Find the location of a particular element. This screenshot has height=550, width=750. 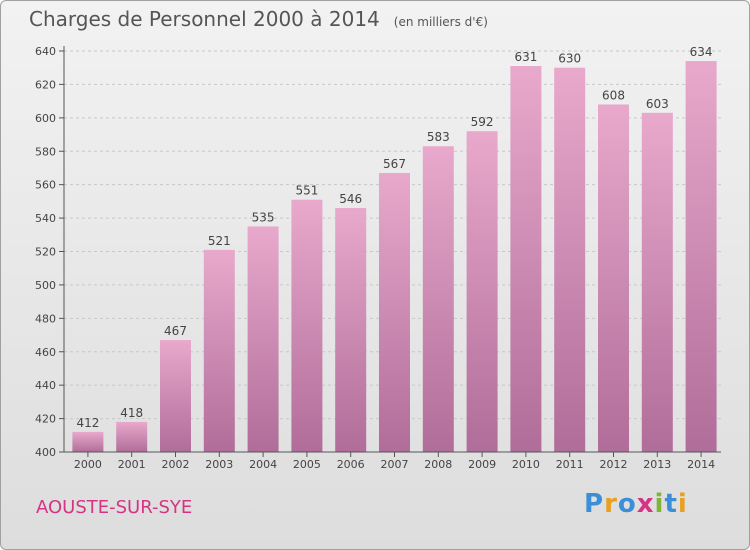

x-tick-label: 2000 is located at coordinates (88, 464).